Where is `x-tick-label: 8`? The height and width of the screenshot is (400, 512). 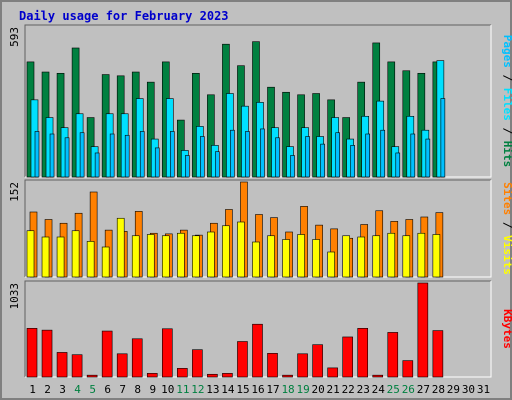
x-tick-label: 8 is located at coordinates (137, 389).